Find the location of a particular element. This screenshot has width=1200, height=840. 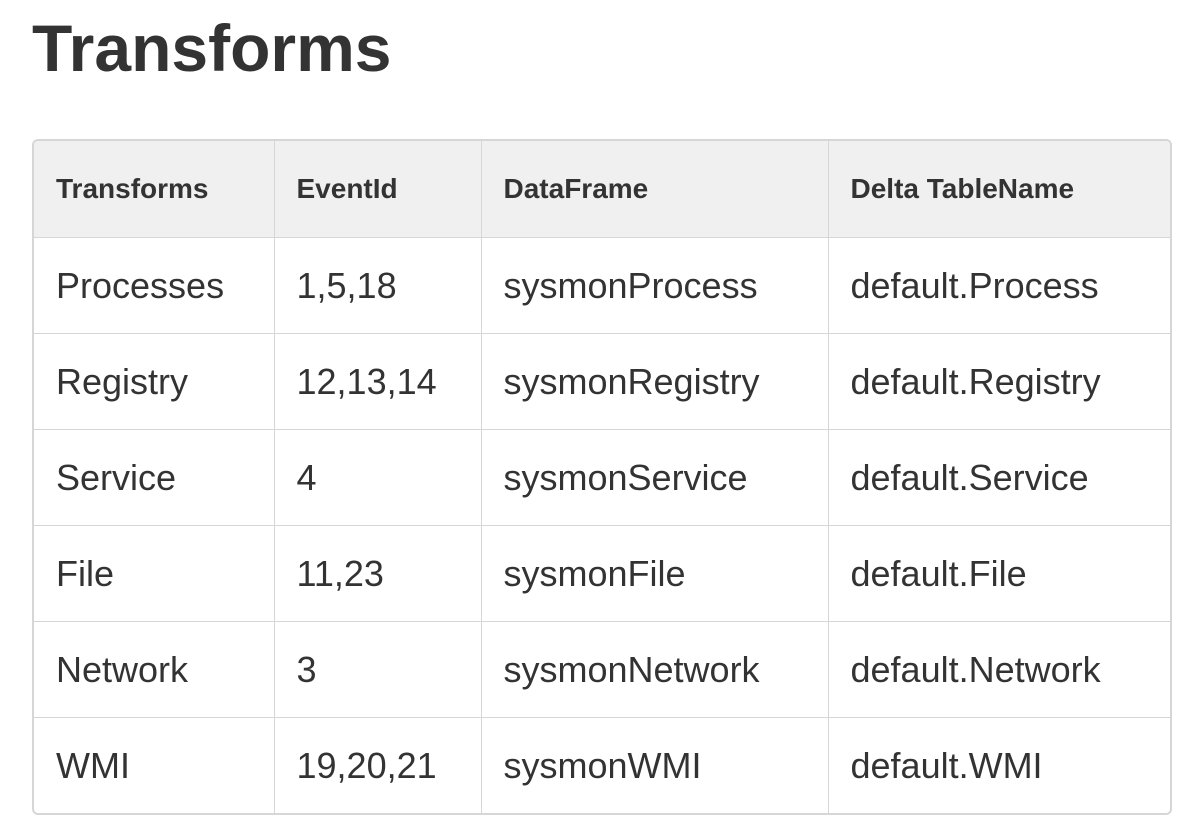

cell-delta-tablename: default.Service is located at coordinates (998, 477).